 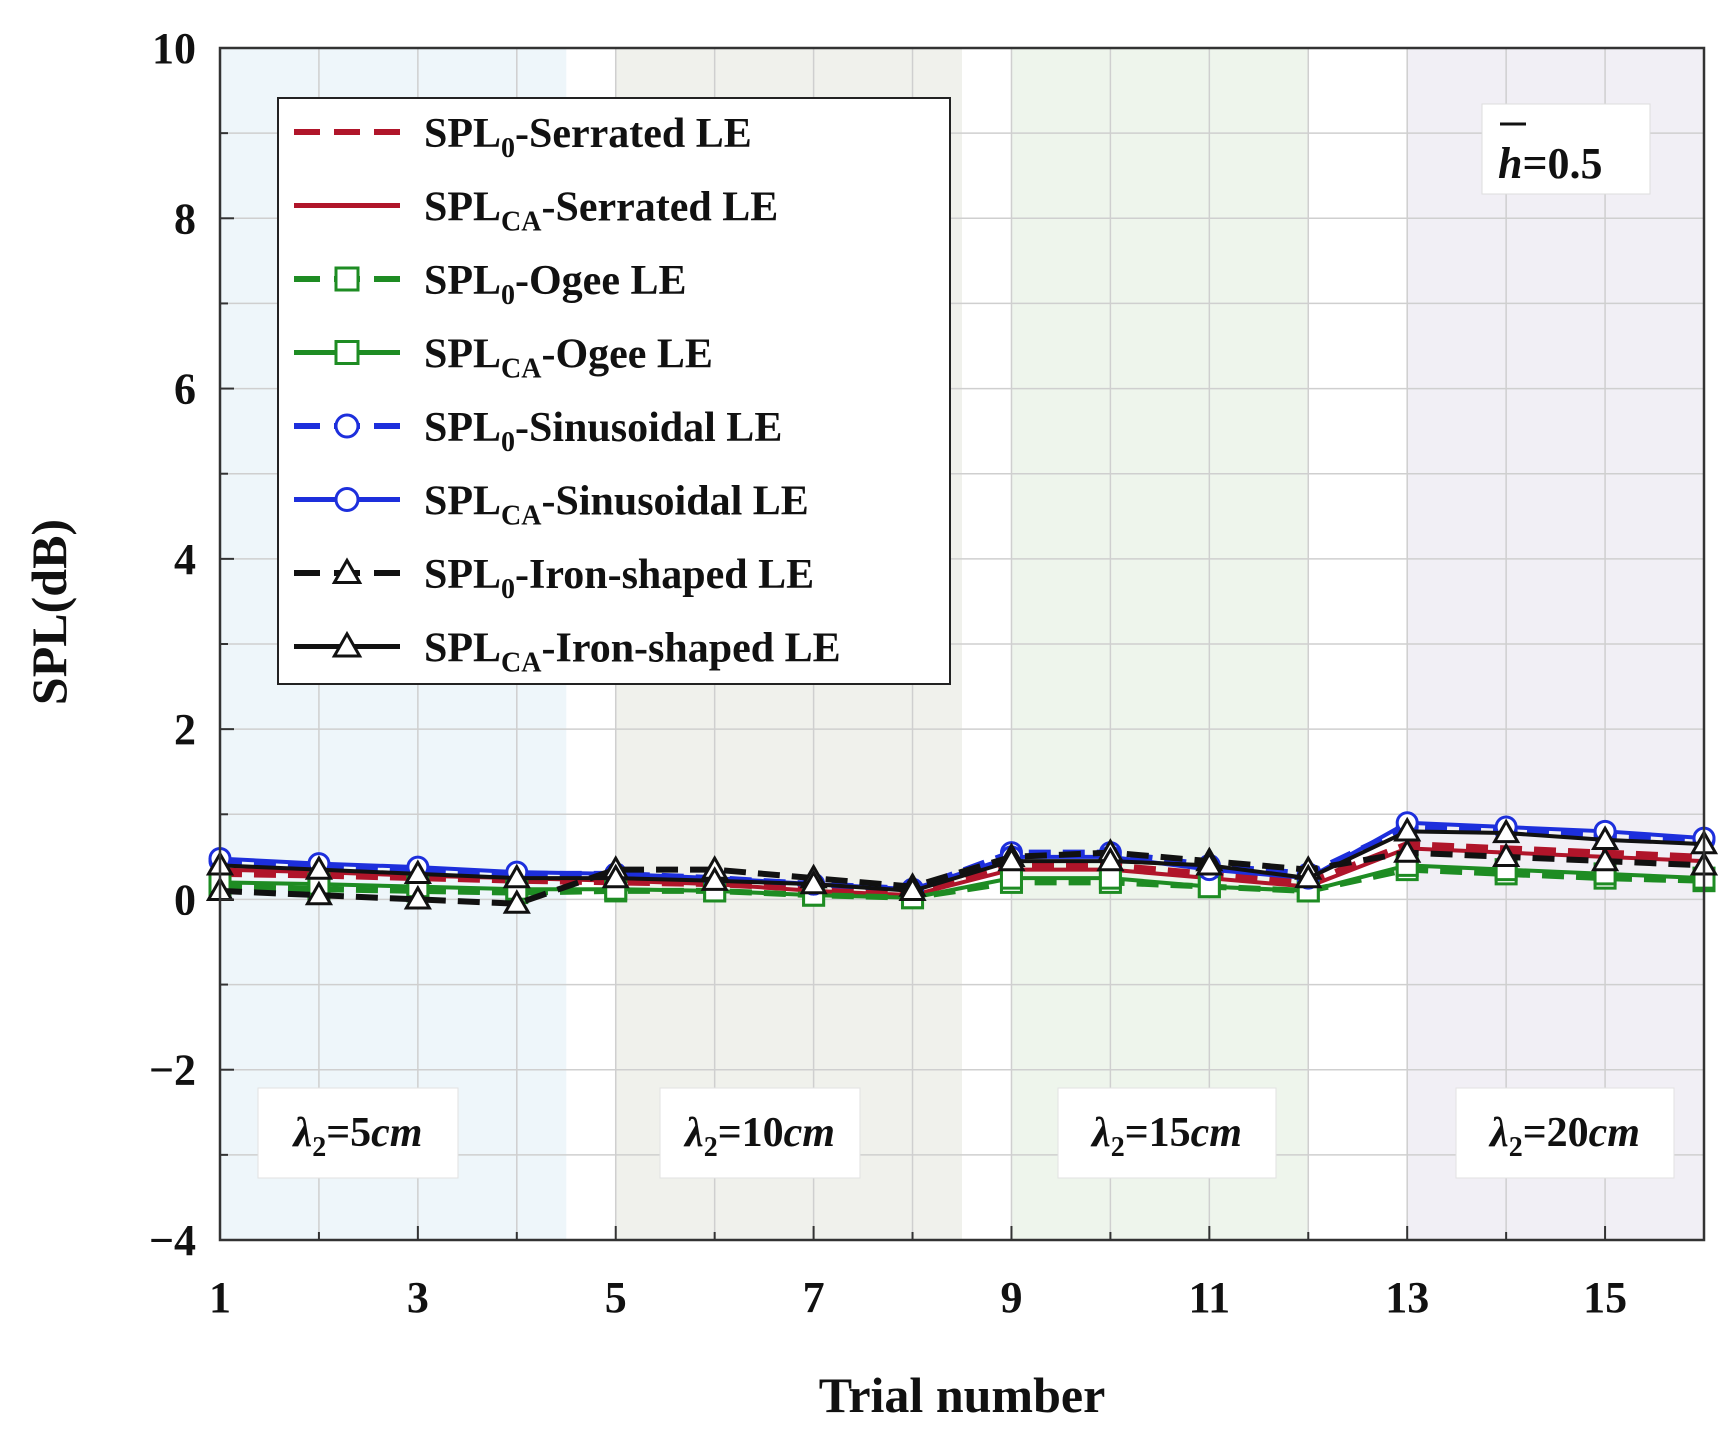 I want to click on legend-label: SPL0-Ogee LE, so click(x=555, y=284).